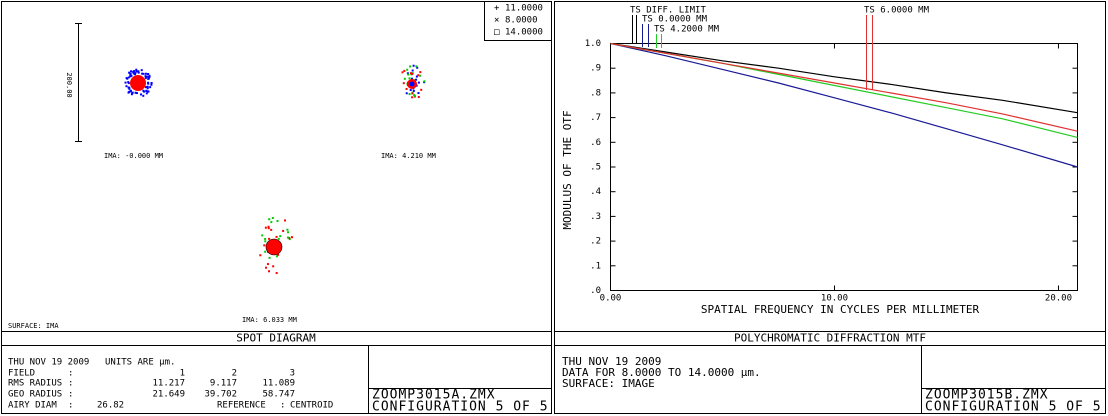 This screenshot has height=416, width=1108. Describe the element at coordinates (595, 69) in the screenshot. I see `y-tick-label: .9` at that location.